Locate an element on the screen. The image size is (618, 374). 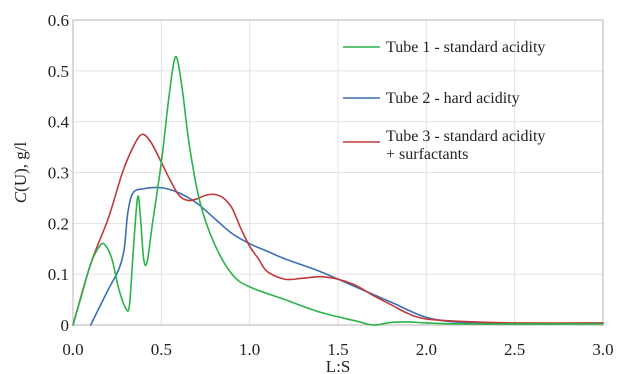
y-axis-title-italic: C is located at coordinates (20, 197).